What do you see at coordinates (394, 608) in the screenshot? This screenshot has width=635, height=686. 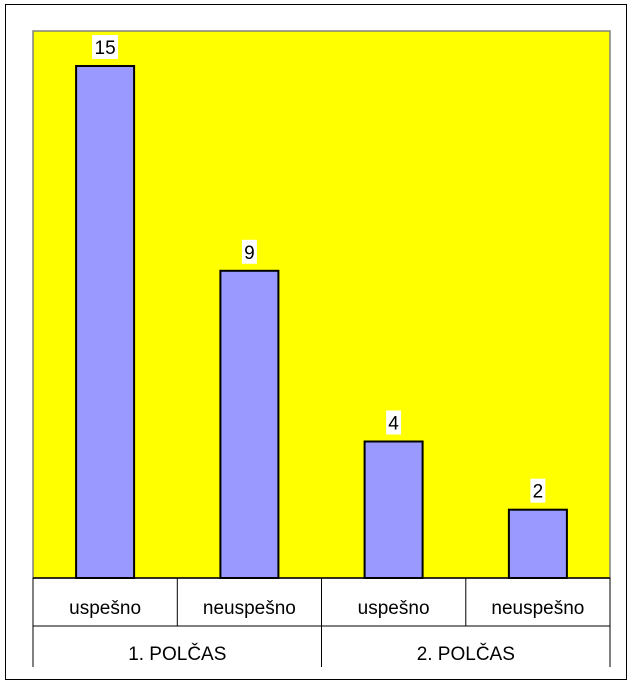 I see `x-tick-label-2: uspešno` at bounding box center [394, 608].